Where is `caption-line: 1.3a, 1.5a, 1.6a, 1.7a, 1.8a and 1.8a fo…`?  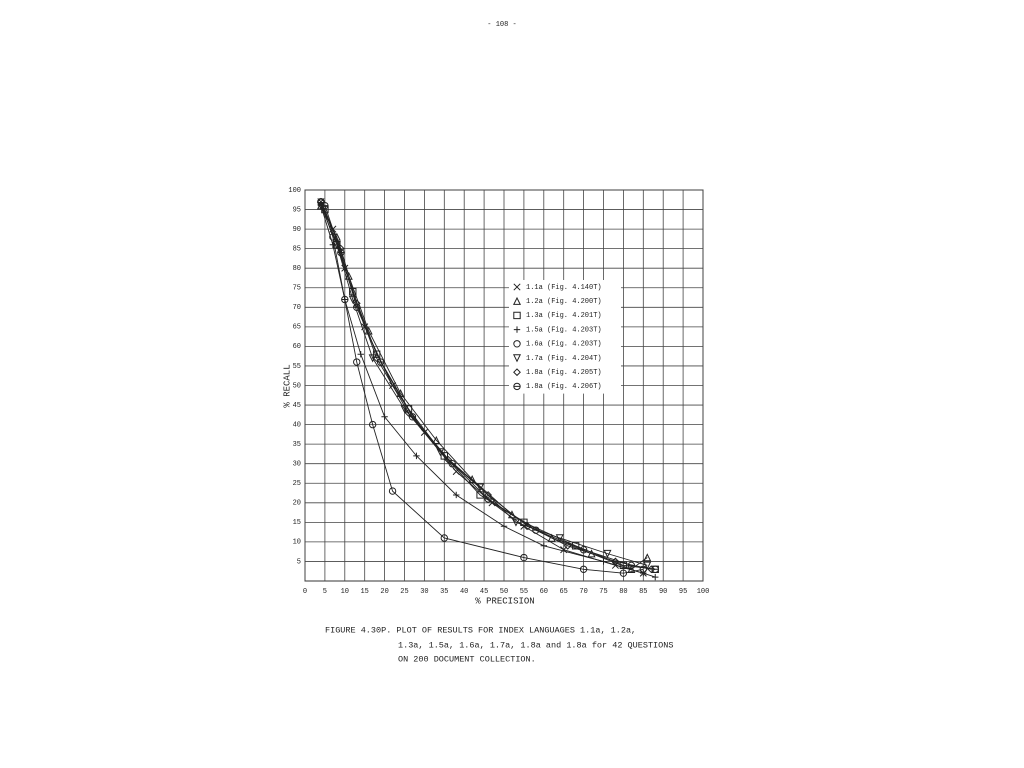
caption-line: 1.3a, 1.5a, 1.6a, 1.7a, 1.8a and 1.8a fo… is located at coordinates (535, 645).